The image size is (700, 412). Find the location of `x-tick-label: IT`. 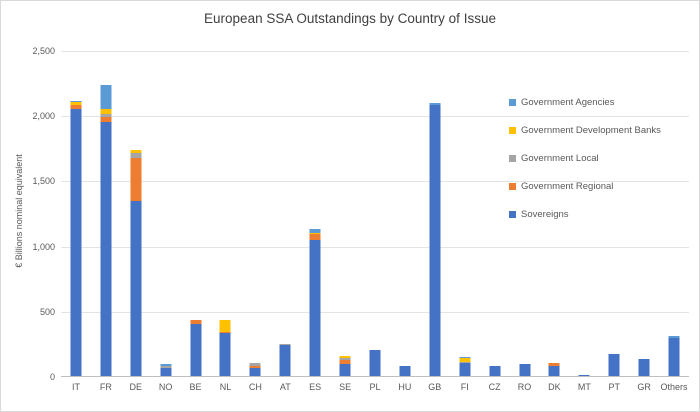

x-tick-label: IT is located at coordinates (75, 387).